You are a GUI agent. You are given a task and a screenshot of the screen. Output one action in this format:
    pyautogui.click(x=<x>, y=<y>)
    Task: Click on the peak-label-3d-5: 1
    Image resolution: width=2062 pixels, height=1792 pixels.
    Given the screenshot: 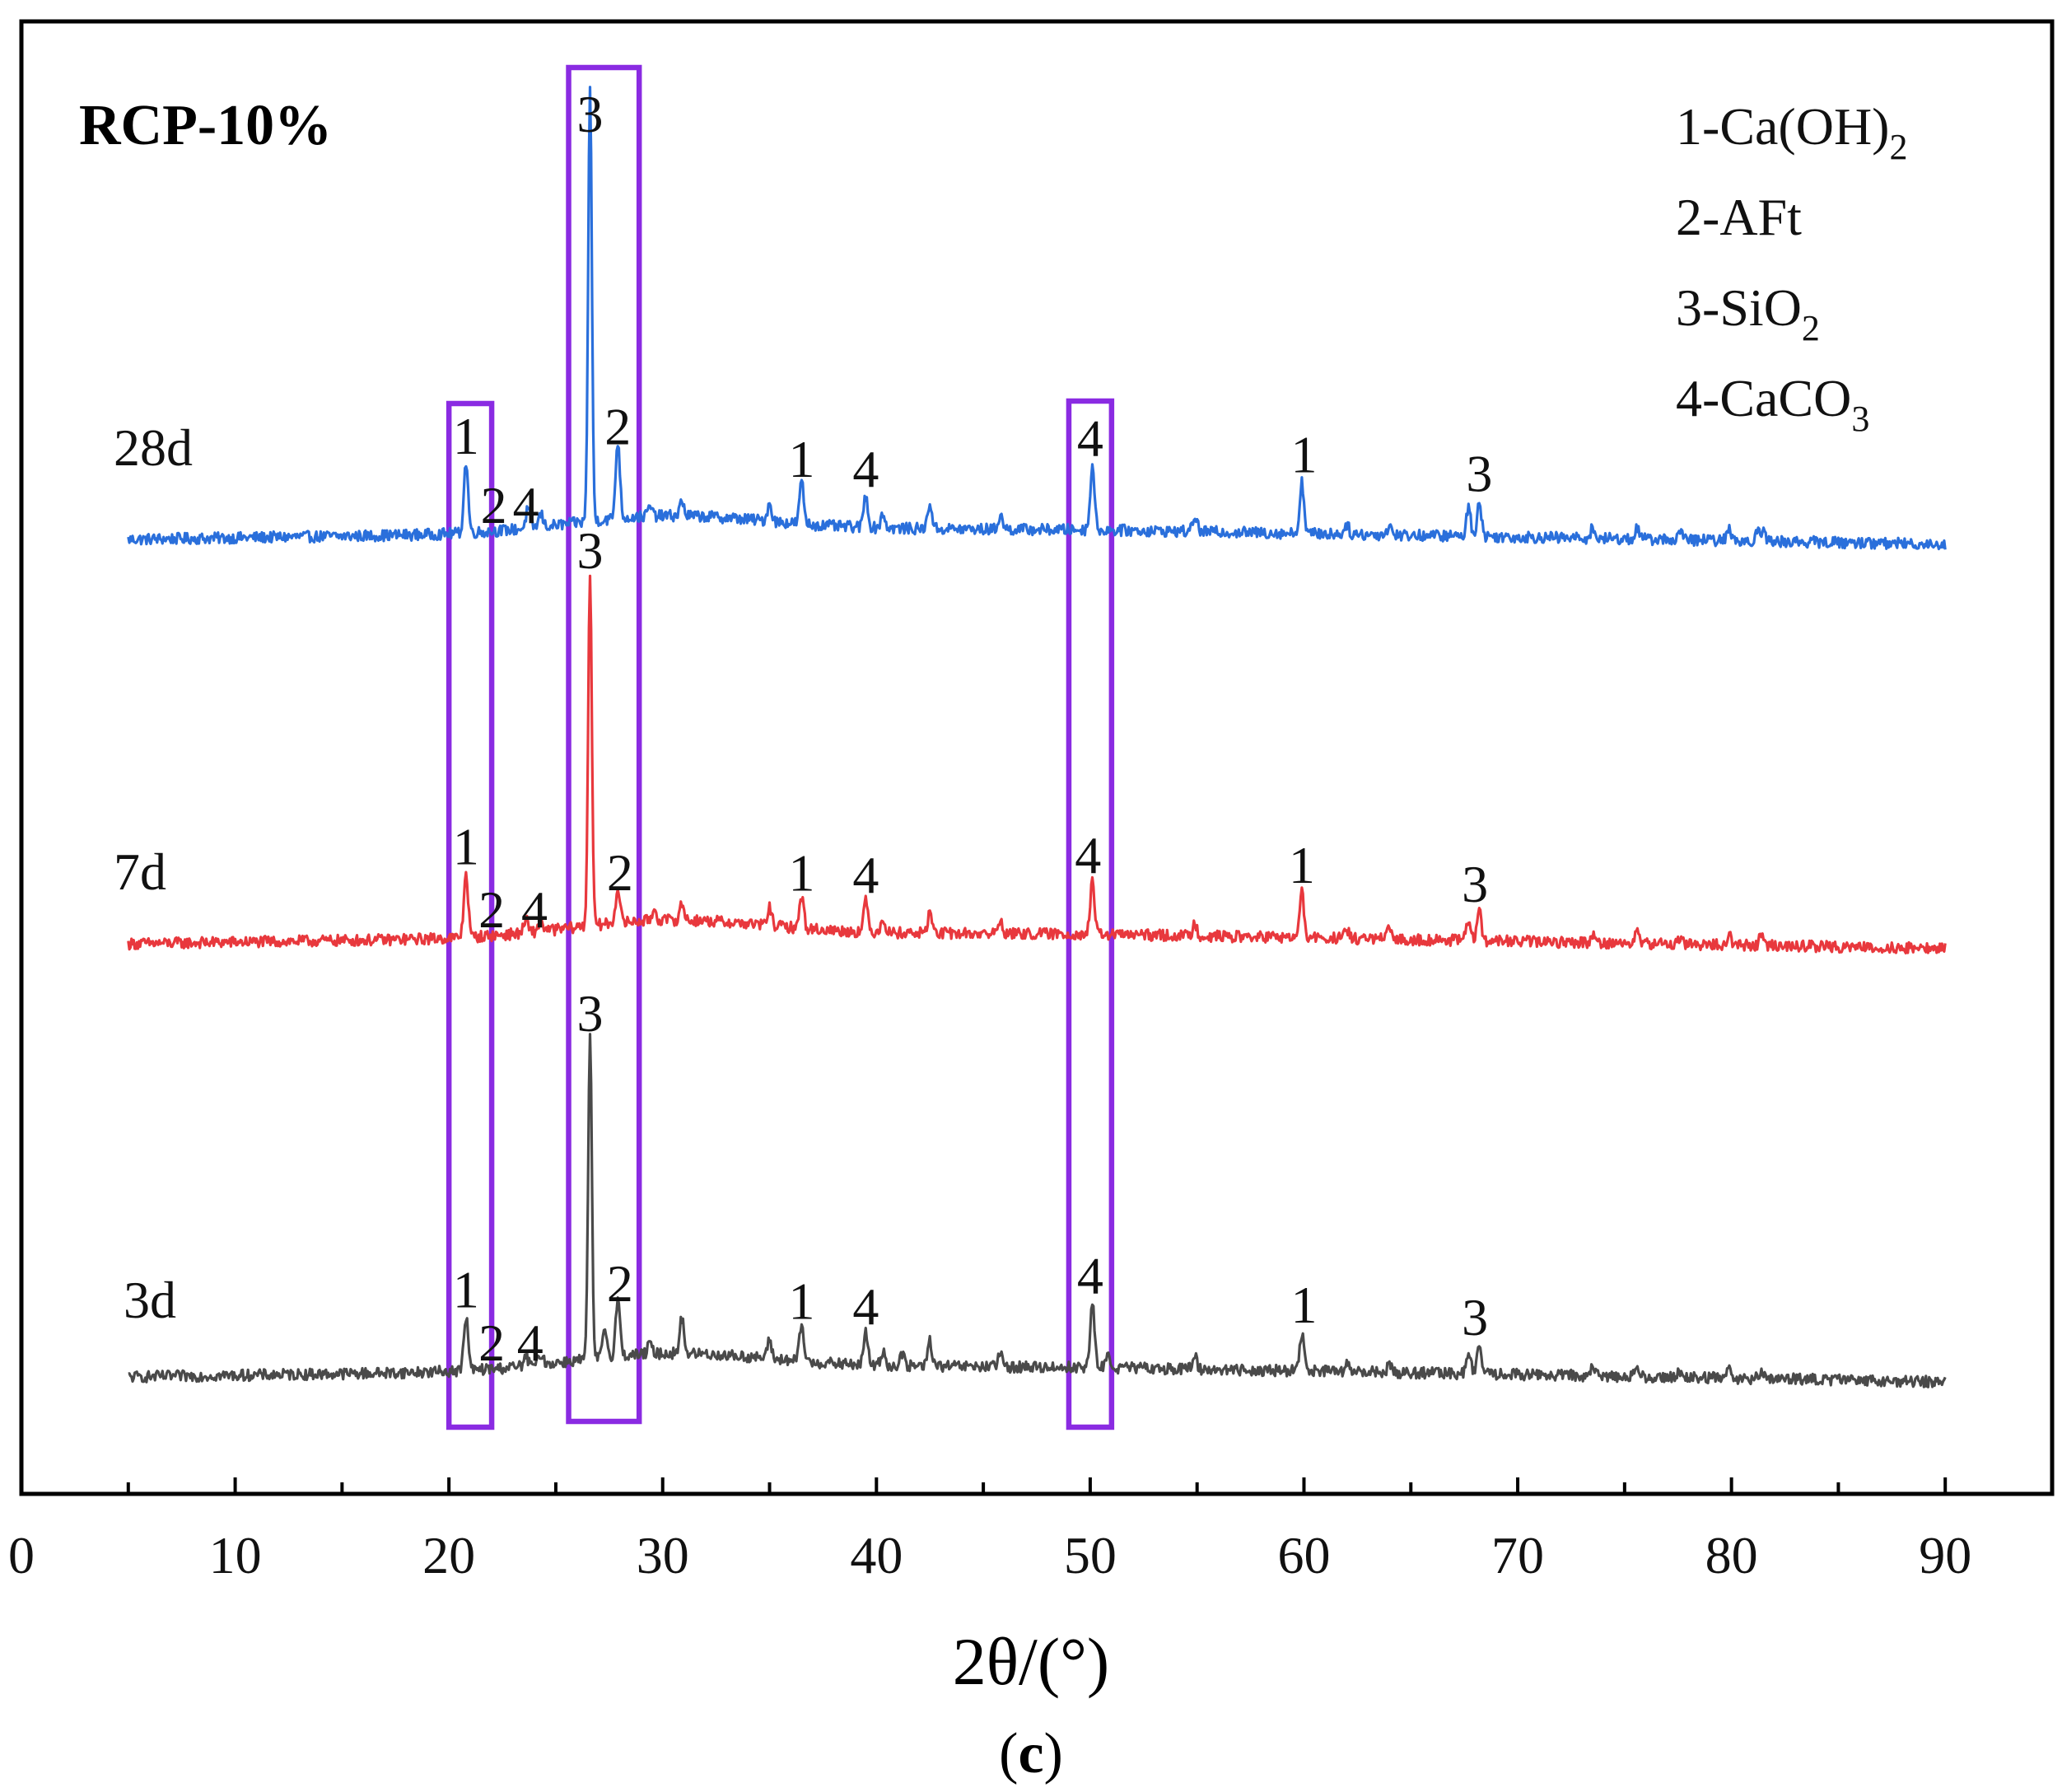 What is the action you would take?
    pyautogui.click(x=801, y=1301)
    